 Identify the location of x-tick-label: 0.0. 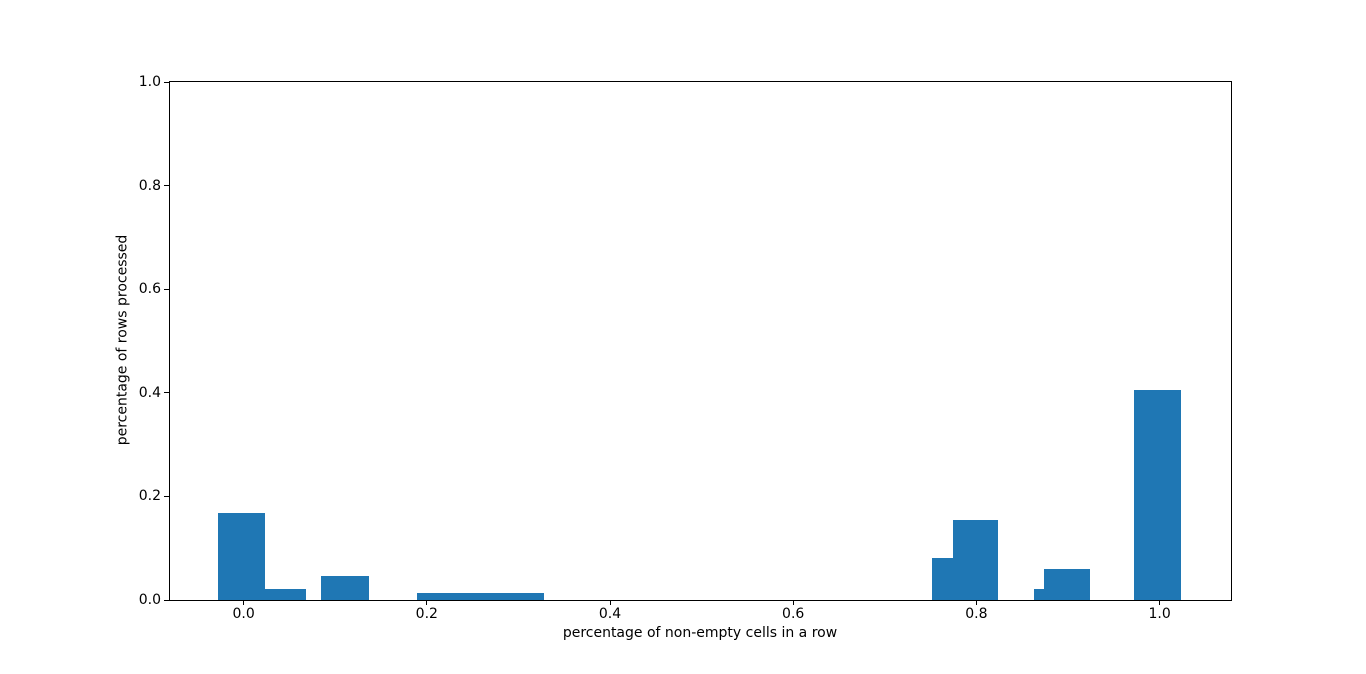
(243, 614).